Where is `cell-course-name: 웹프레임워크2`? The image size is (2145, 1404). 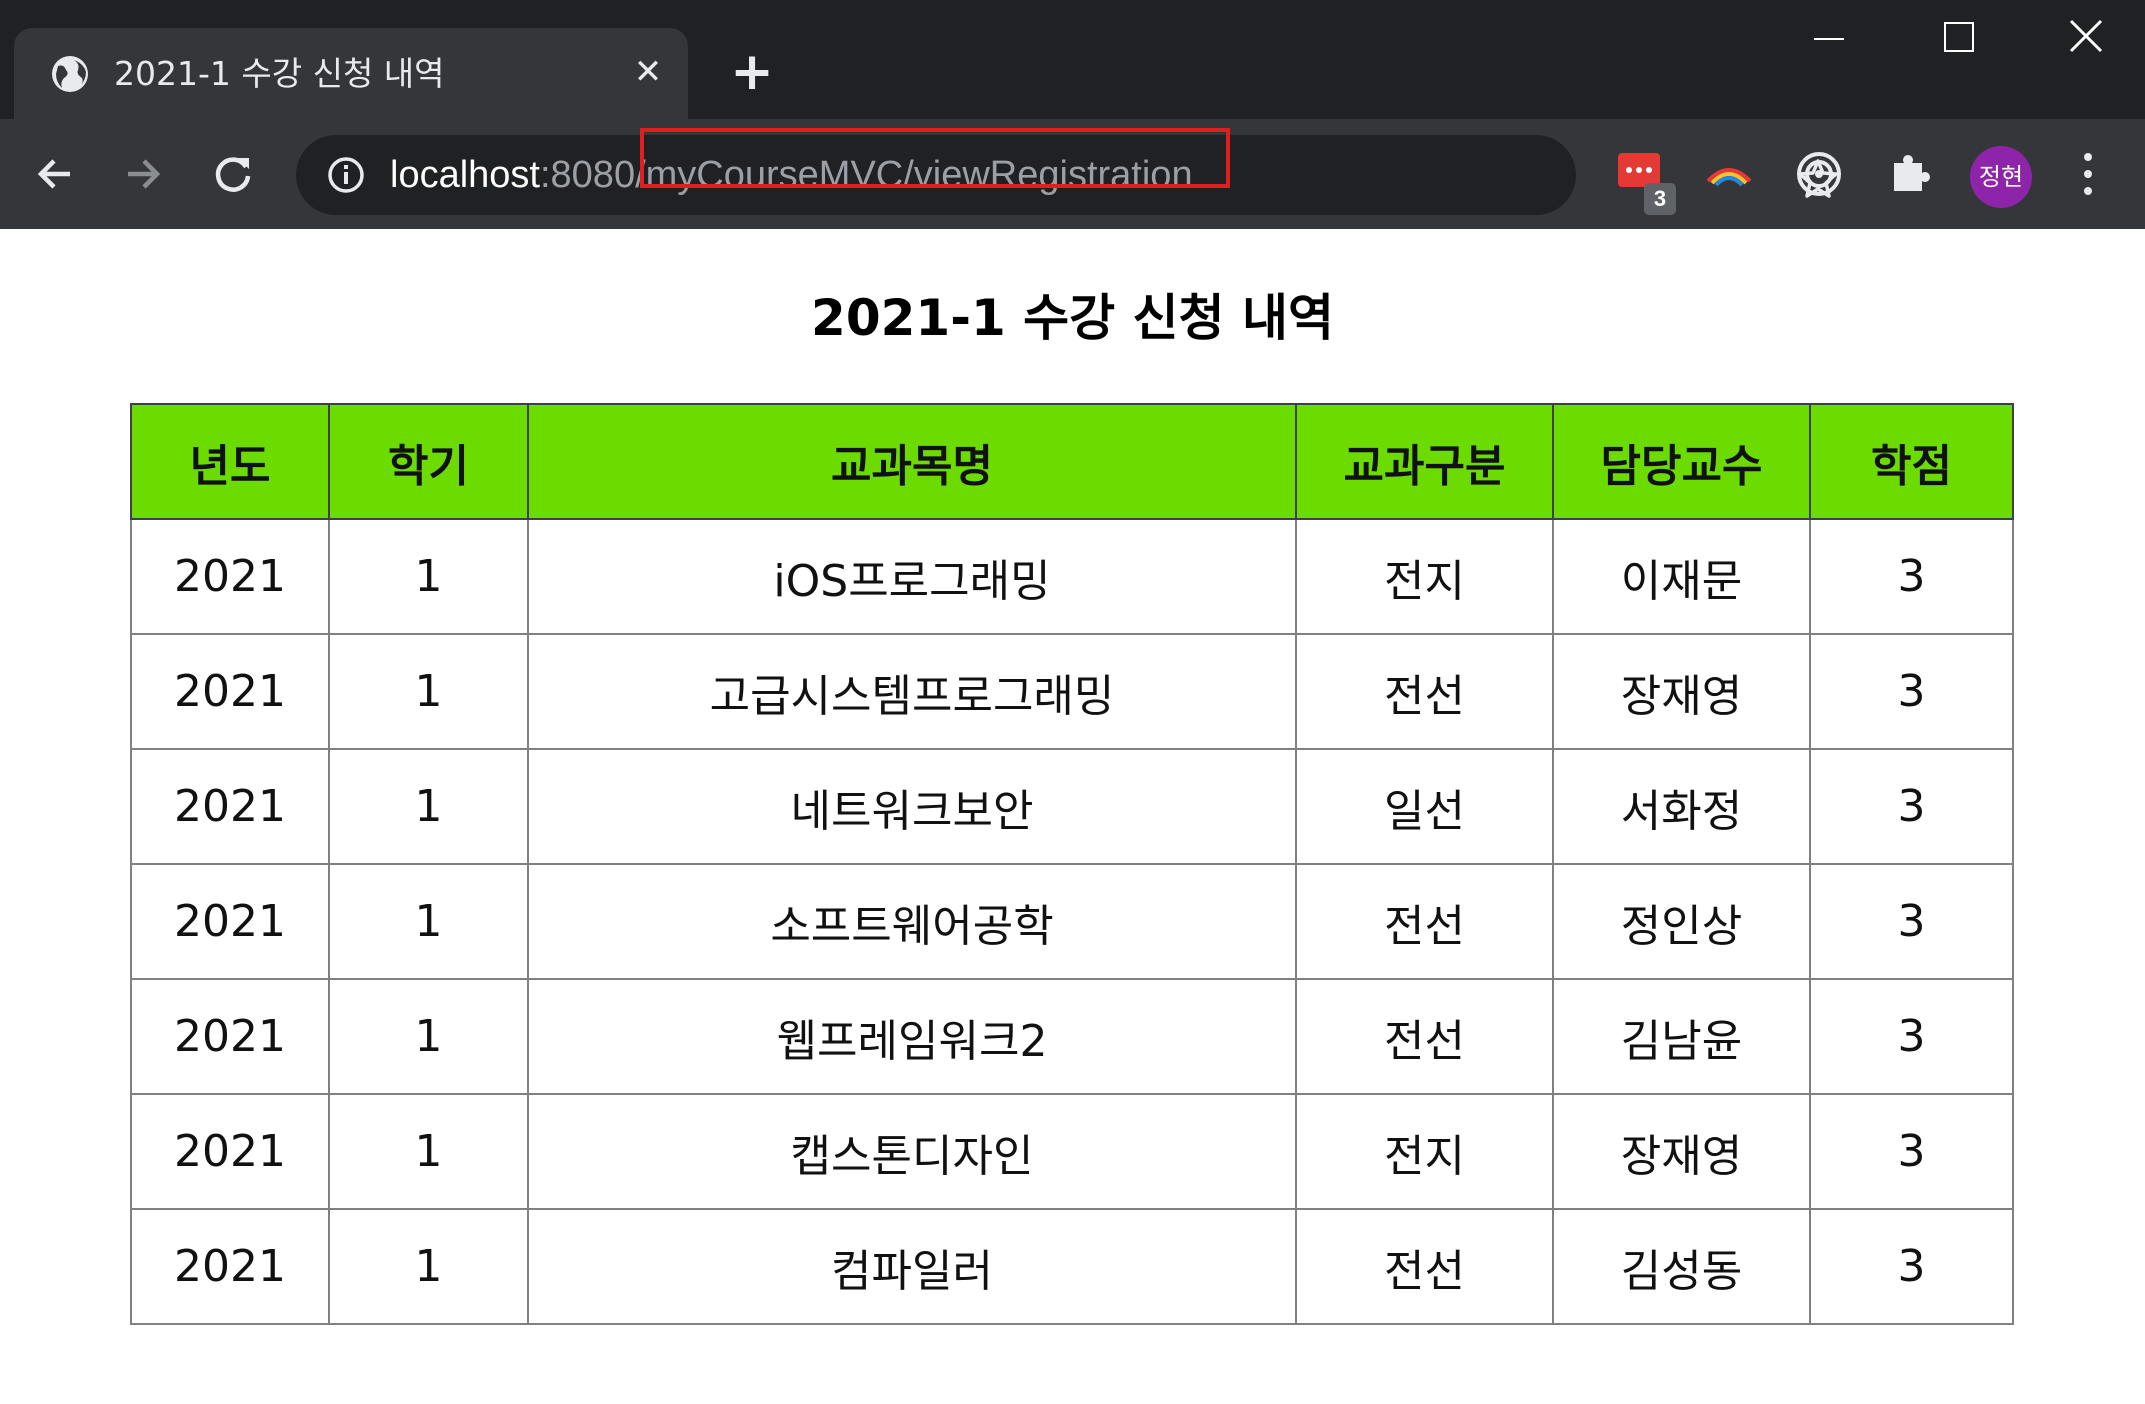
cell-course-name: 웹프레임워크2 is located at coordinates (912, 1036).